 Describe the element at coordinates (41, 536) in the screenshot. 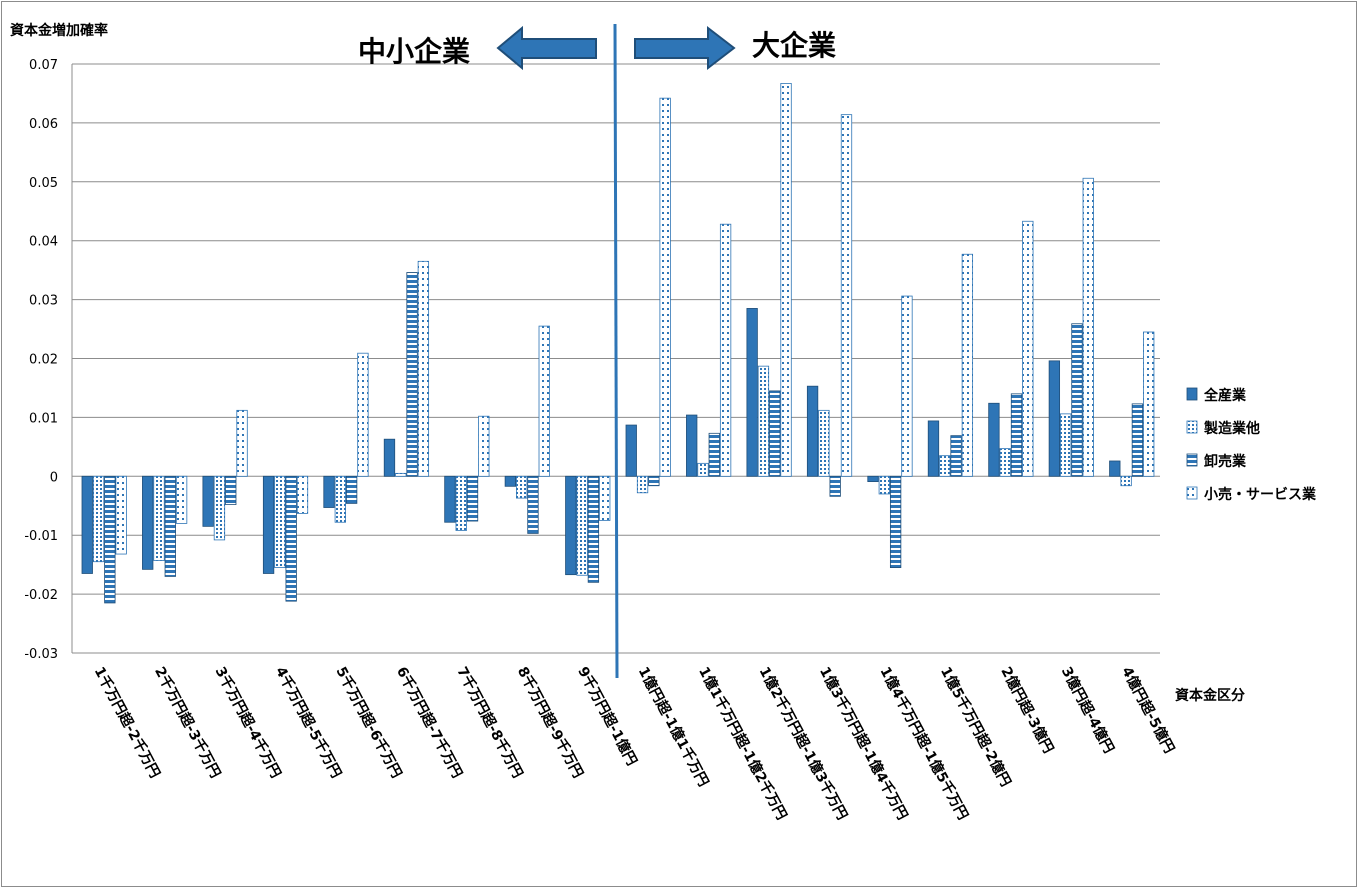

I see `y-tick-label: -0.01` at that location.